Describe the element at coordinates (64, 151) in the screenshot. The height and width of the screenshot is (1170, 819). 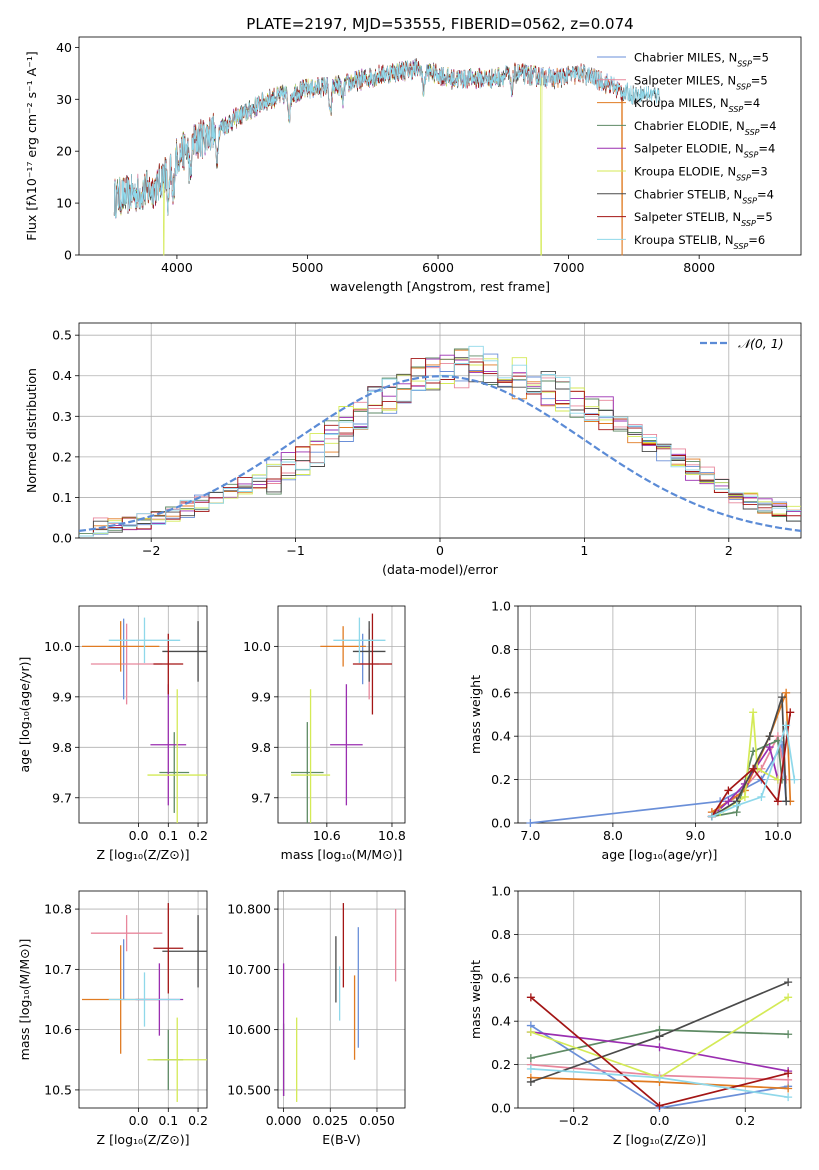
I see `y-tick-label: 20` at that location.